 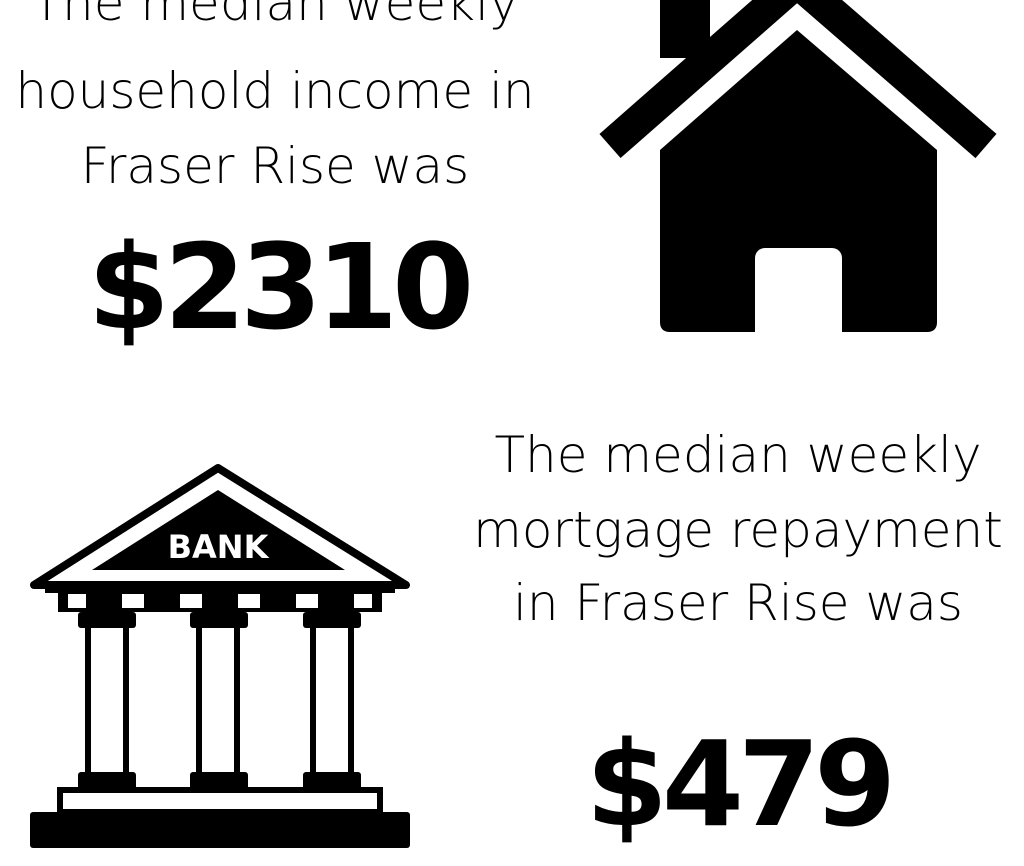 I want to click on income-line: The median weekly, so click(x=274, y=16).